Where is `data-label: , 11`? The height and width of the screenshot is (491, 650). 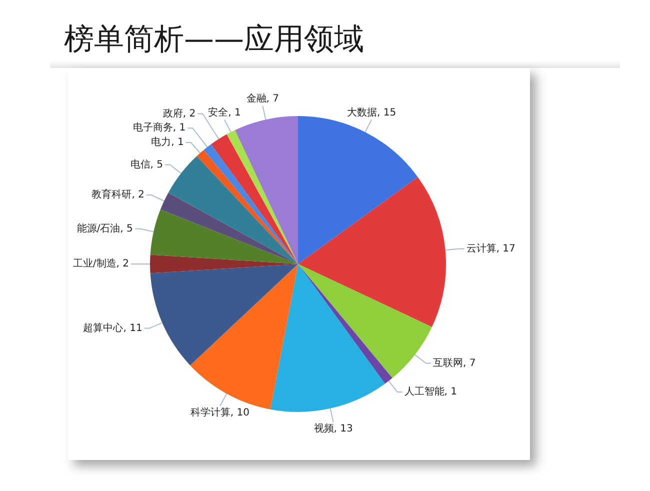 data-label: , 11 is located at coordinates (132, 328).